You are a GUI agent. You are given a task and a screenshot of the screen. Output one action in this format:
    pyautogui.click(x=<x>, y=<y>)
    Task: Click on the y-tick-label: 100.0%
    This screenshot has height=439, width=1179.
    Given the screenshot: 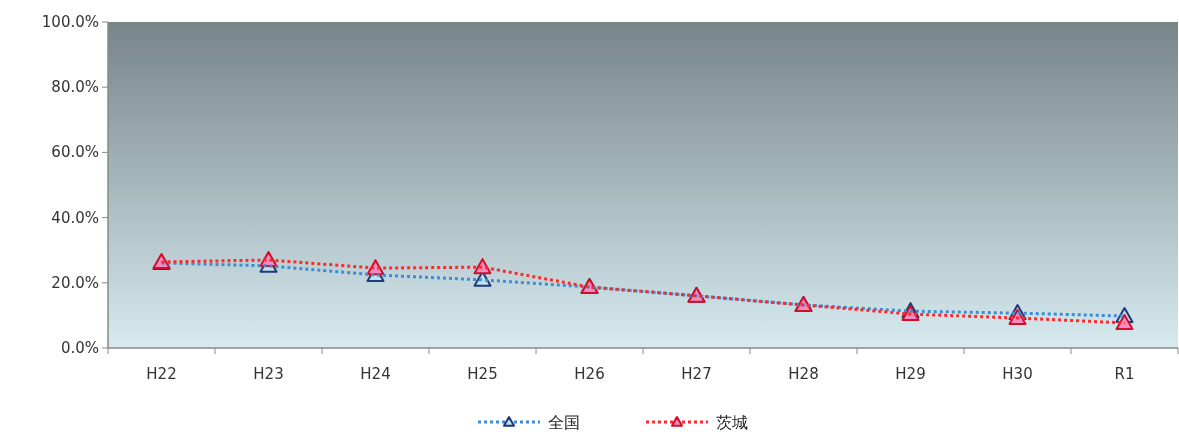 What is the action you would take?
    pyautogui.click(x=70, y=22)
    